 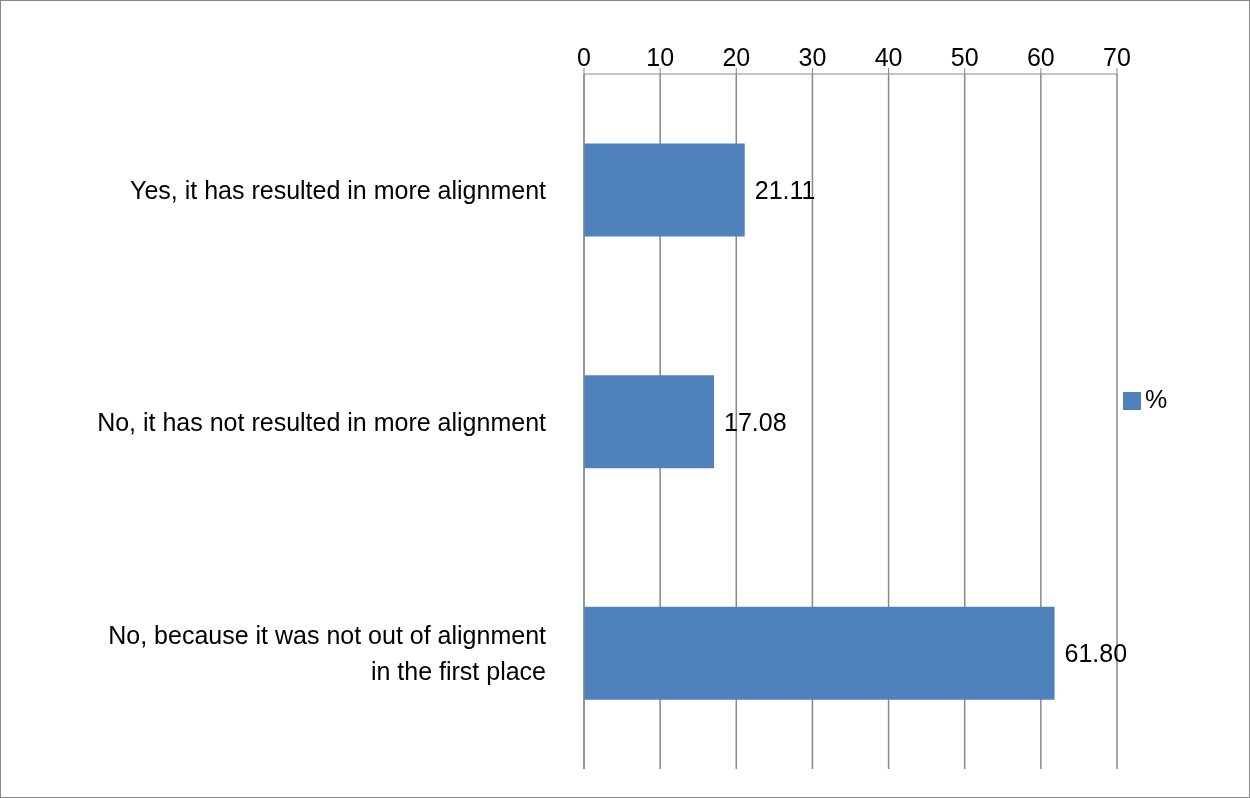 What do you see at coordinates (1040, 57) in the screenshot?
I see `x-tick-label: 60` at bounding box center [1040, 57].